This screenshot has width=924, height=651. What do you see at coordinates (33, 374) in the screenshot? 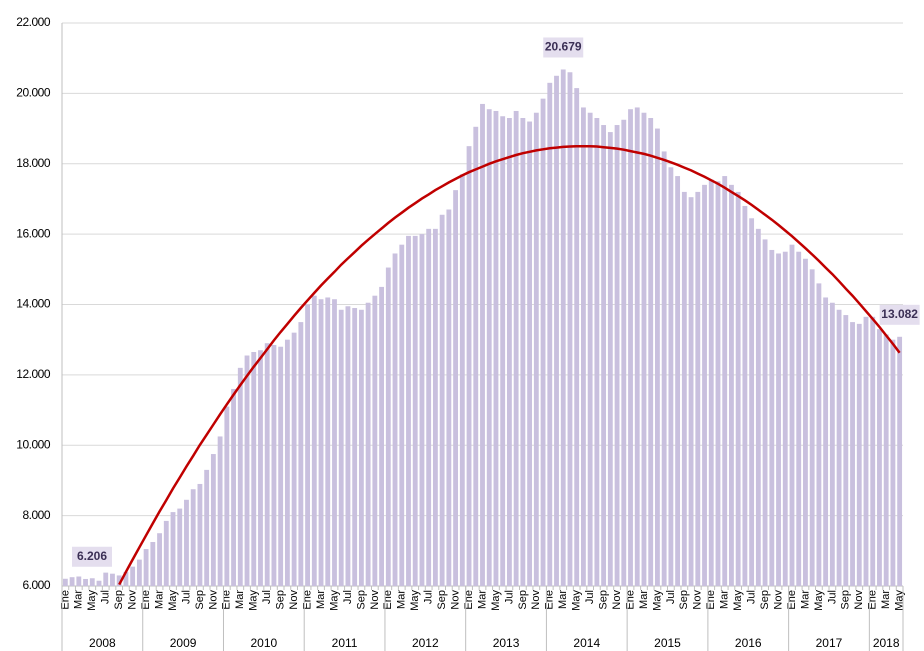
I see `y-tick-label: 12.000` at bounding box center [33, 374].